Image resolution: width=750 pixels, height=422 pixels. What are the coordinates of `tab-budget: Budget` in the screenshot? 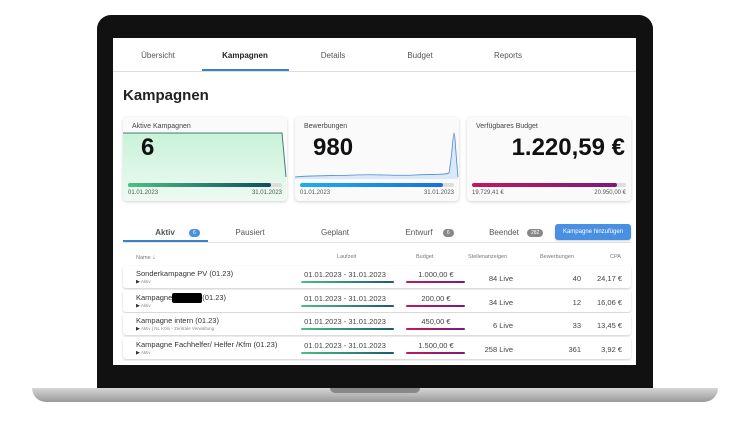 It's located at (420, 55).